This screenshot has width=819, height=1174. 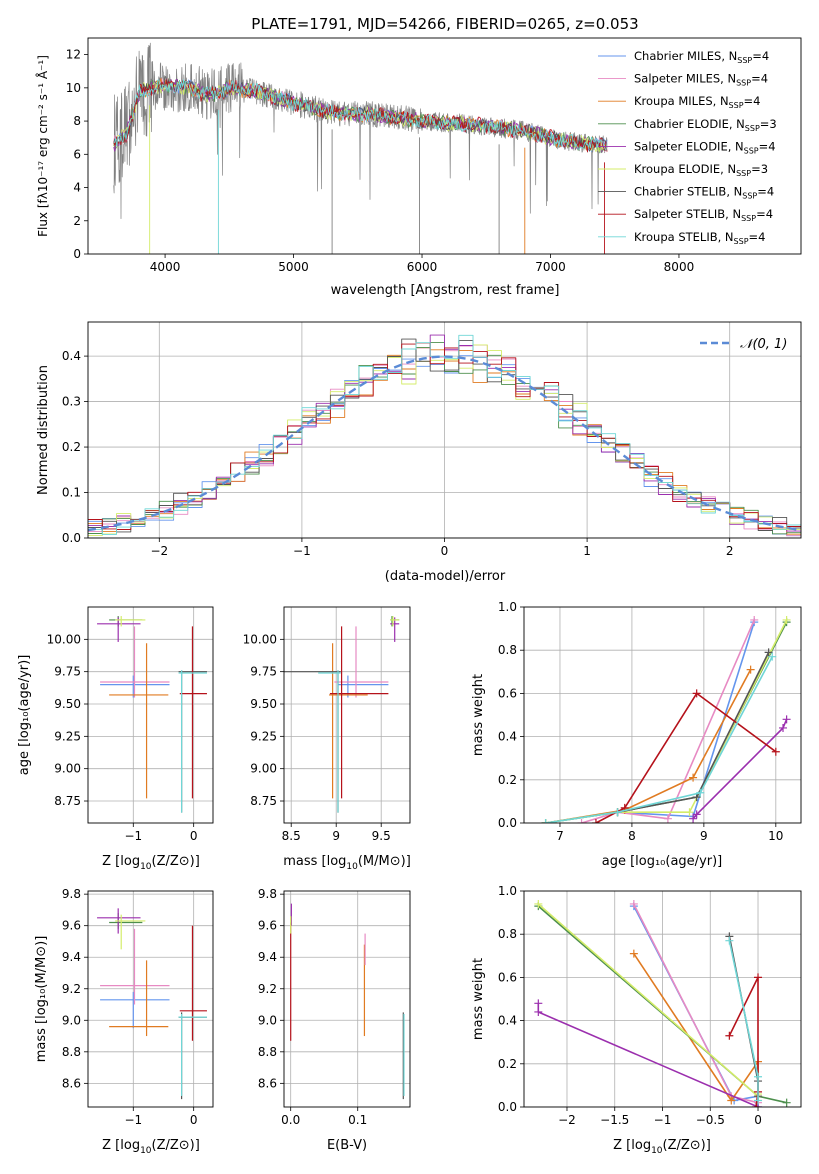 What do you see at coordinates (507, 780) in the screenshot?
I see `p5-ytick-label-1: 0.2` at bounding box center [507, 780].